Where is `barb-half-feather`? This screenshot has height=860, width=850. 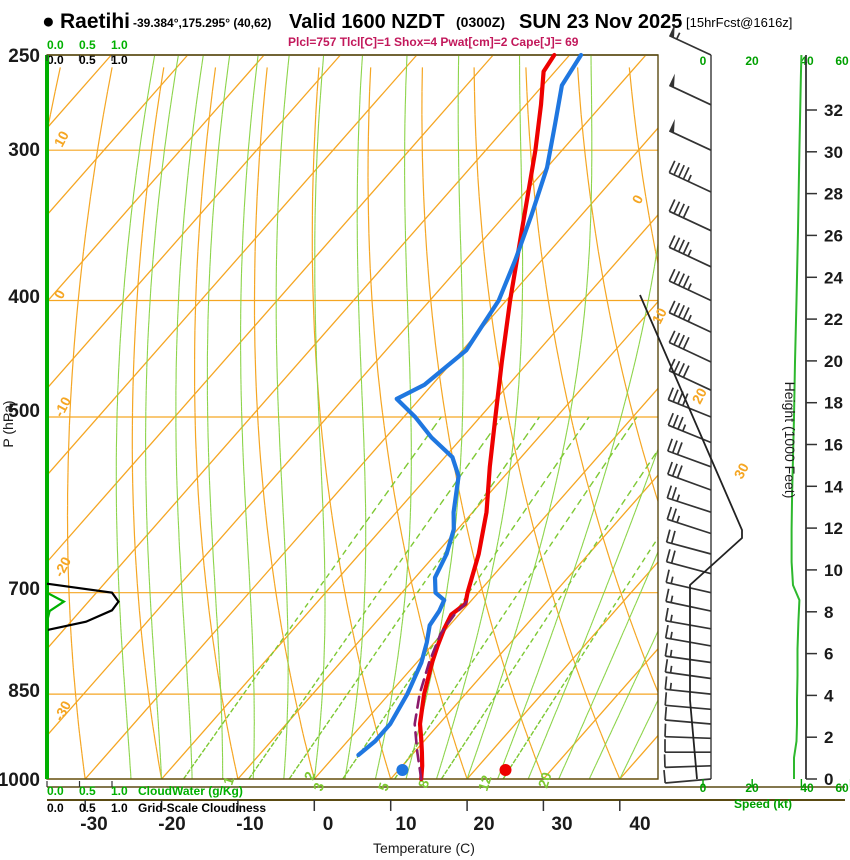 barb-half-feather is located at coordinates (689, 253).